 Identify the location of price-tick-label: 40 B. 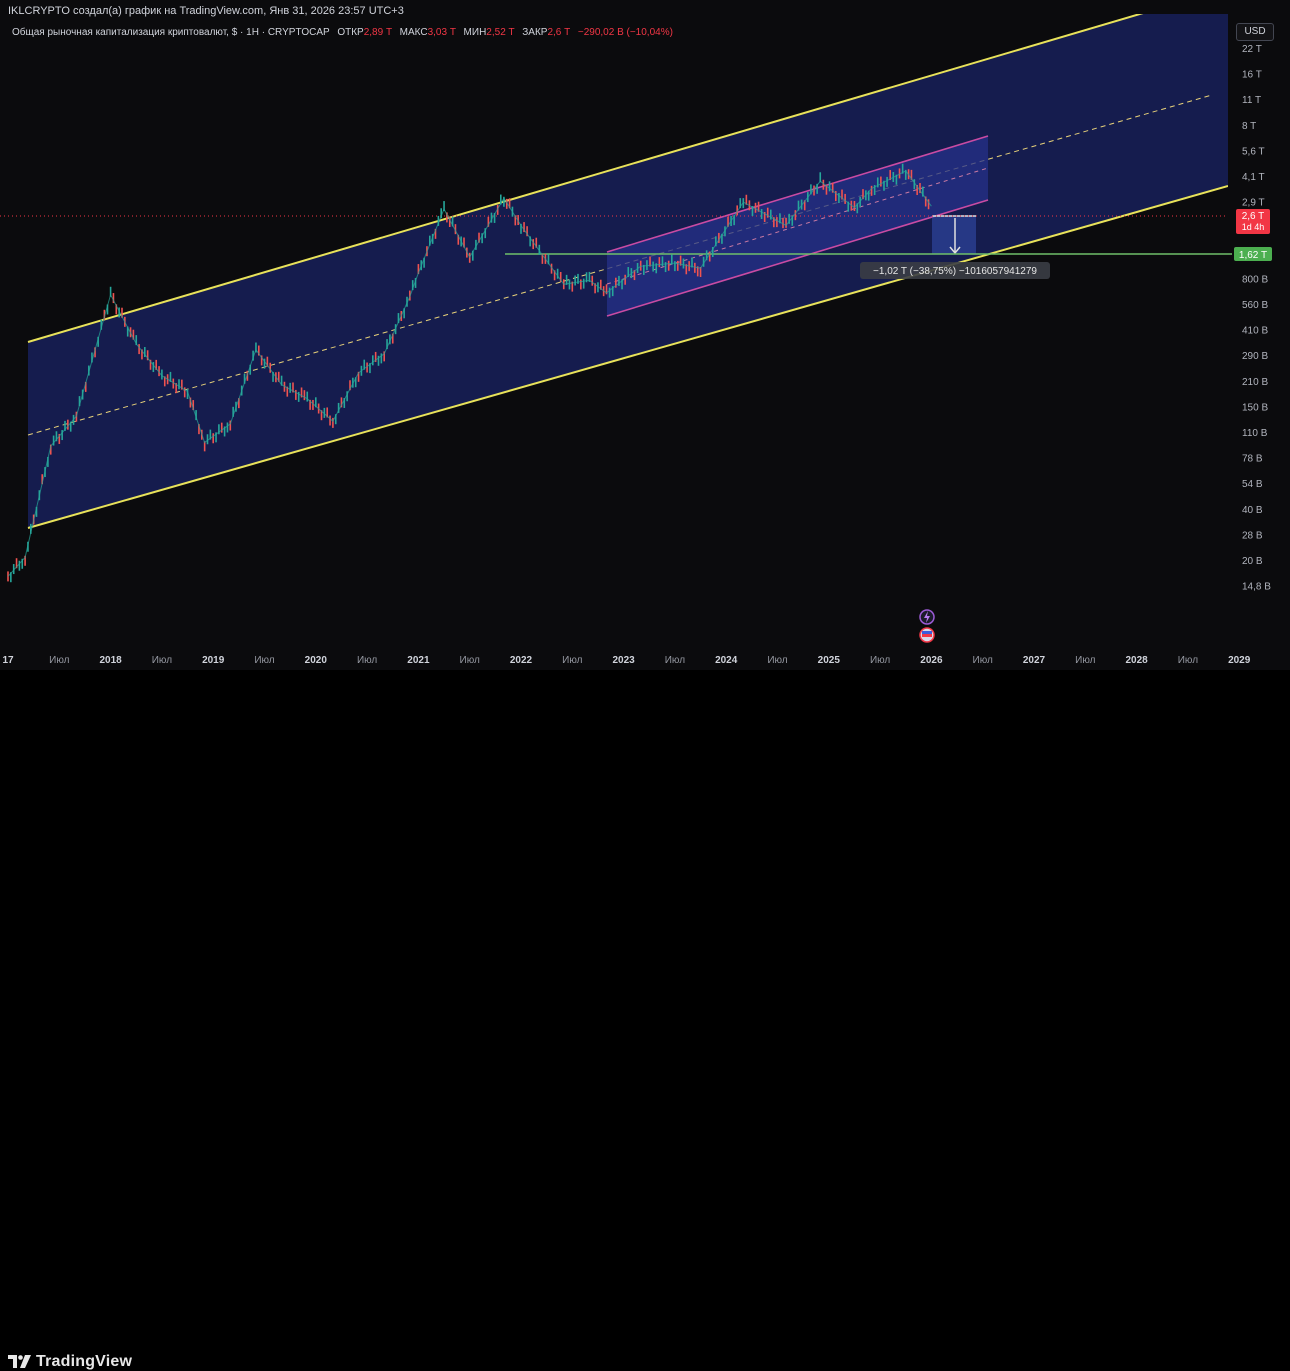
(1252, 510).